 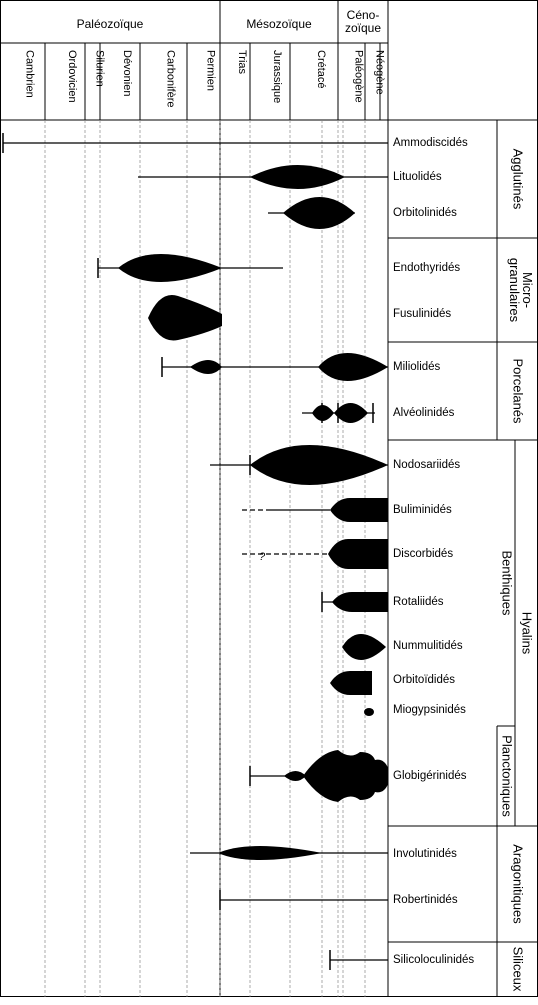 I want to click on taxon-label: Buliminidés, so click(x=422, y=510).